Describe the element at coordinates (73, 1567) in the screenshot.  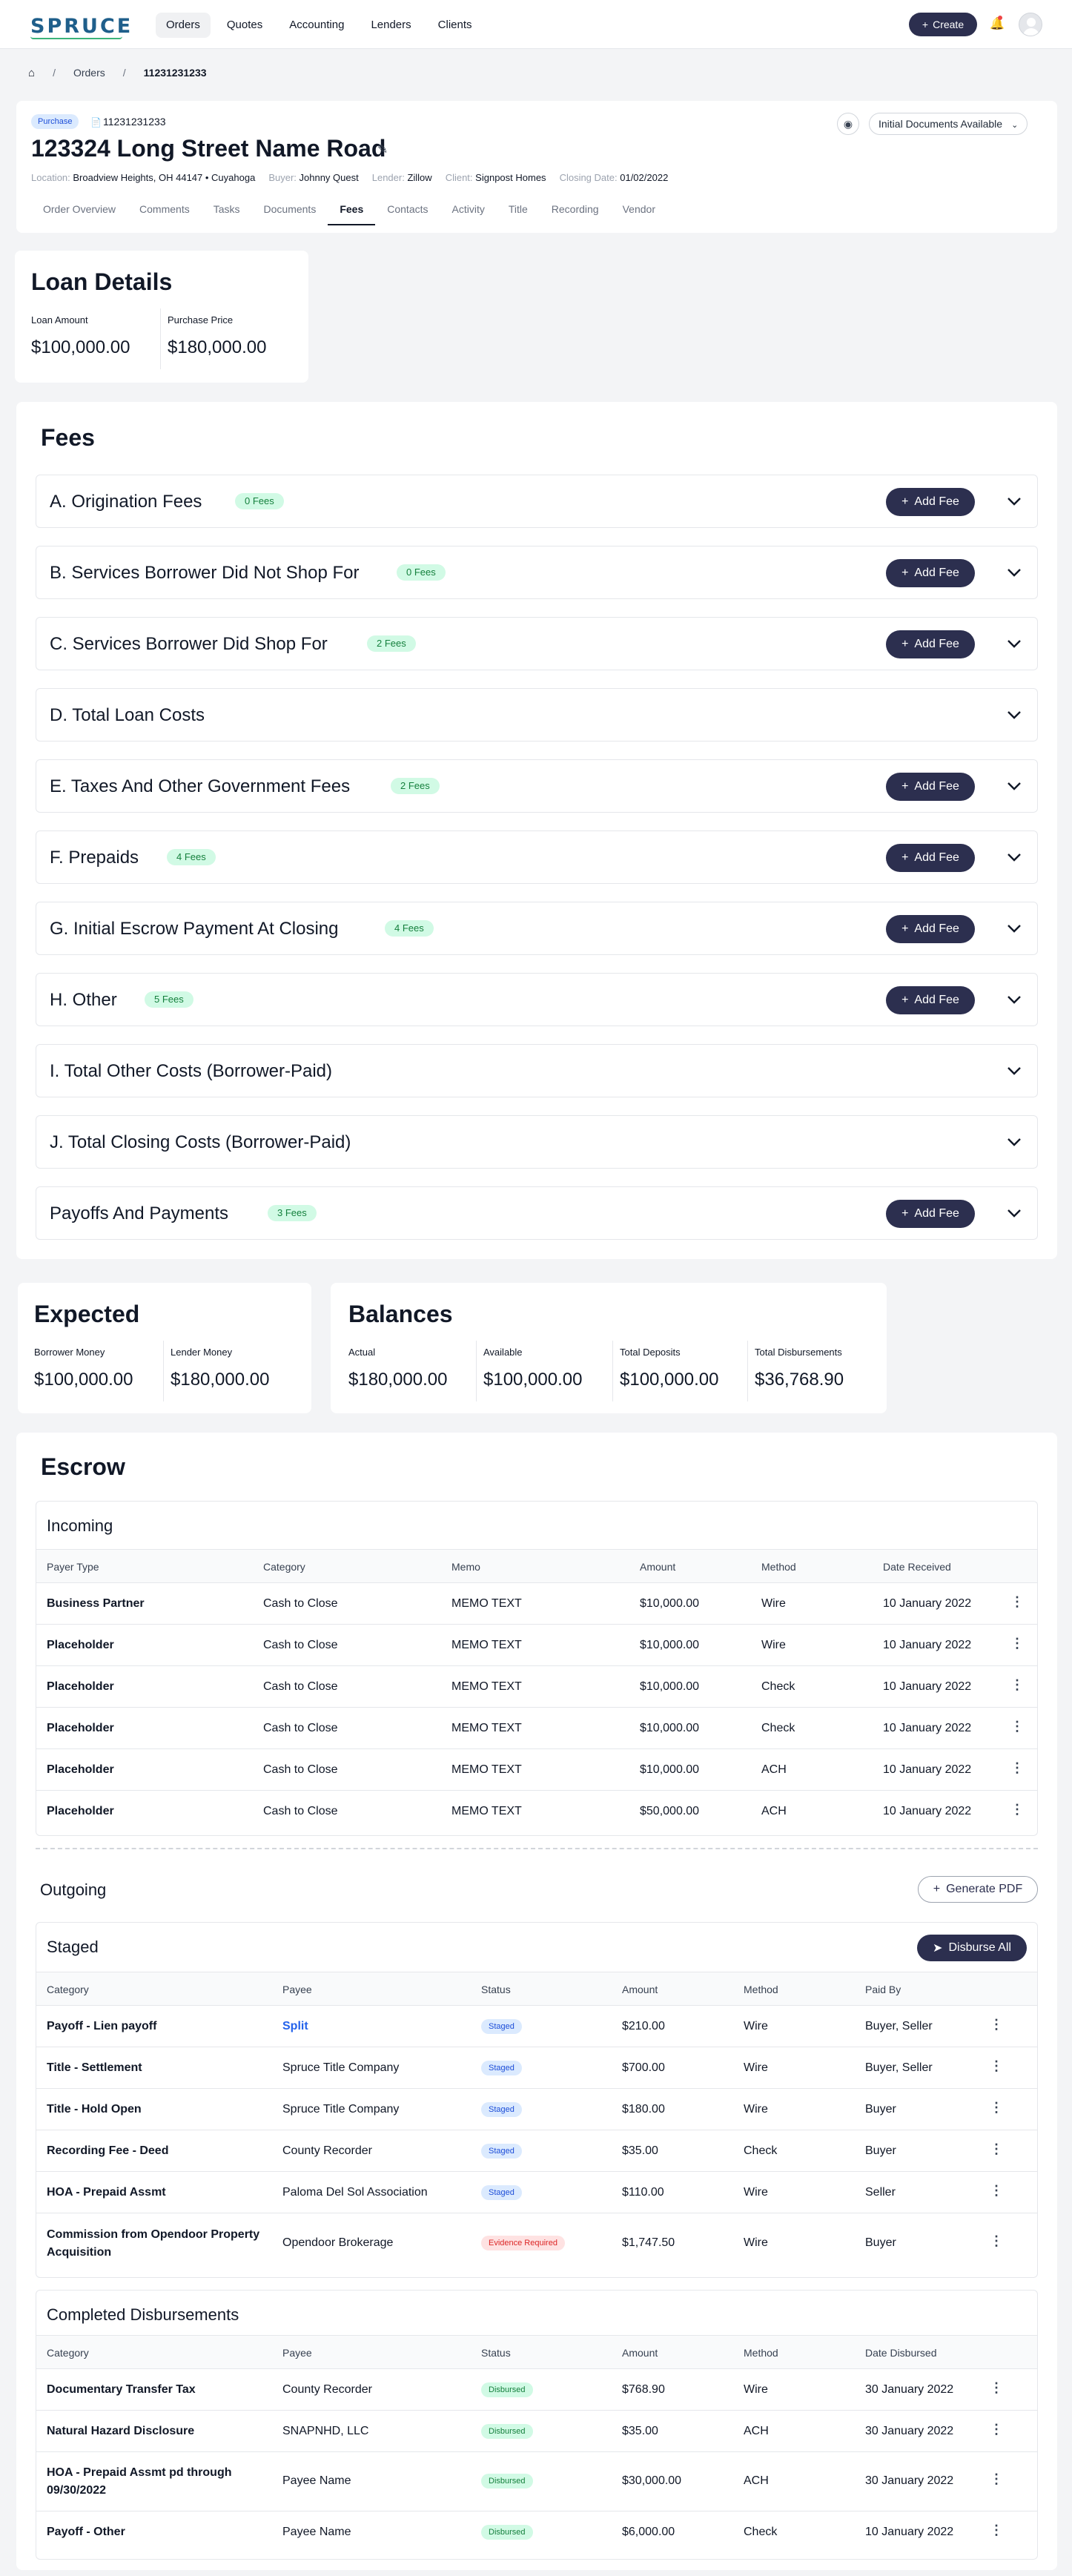
I see `column-header: Payer Type` at that location.